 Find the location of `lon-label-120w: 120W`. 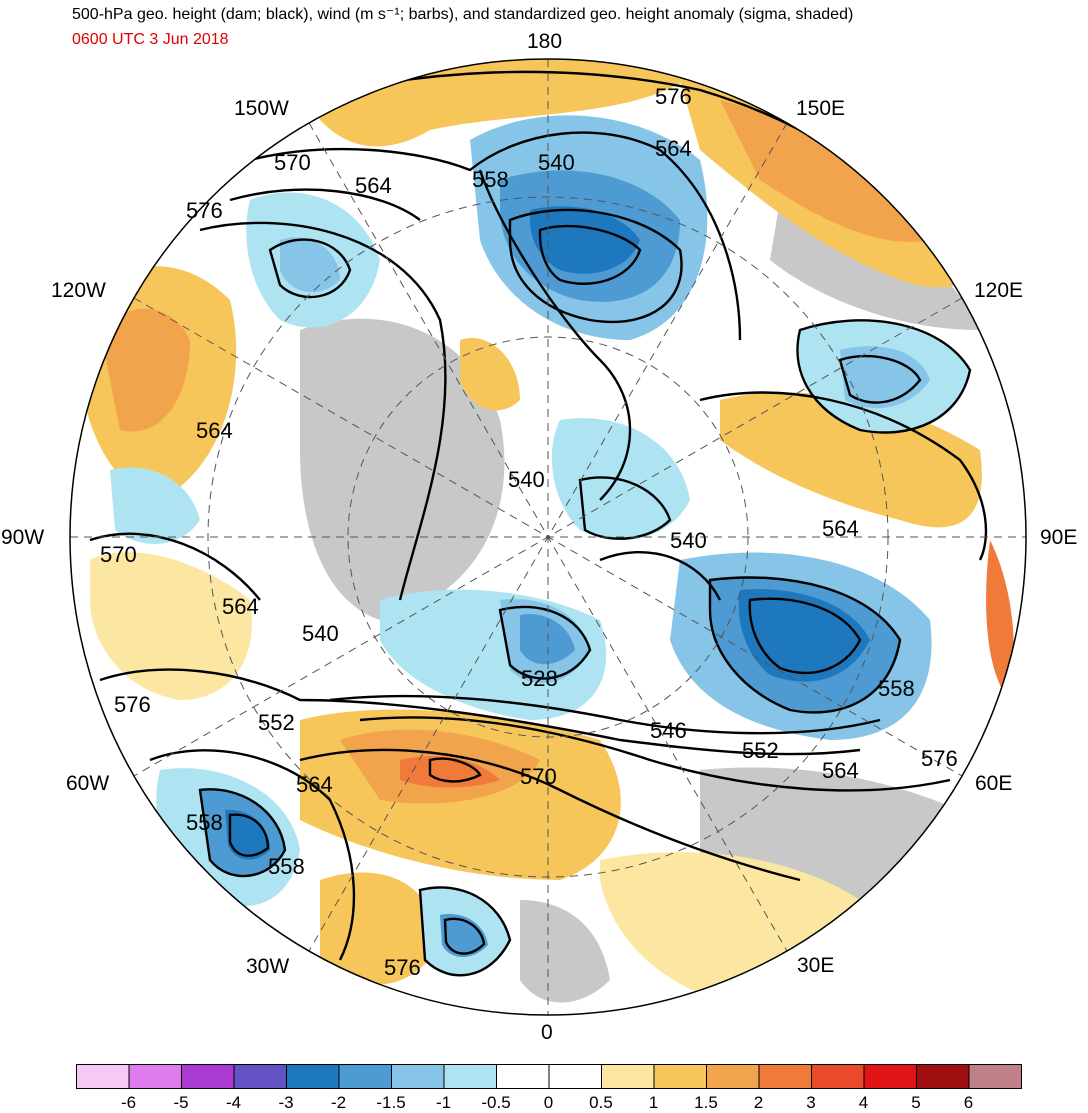

lon-label-120w: 120W is located at coordinates (78, 290).